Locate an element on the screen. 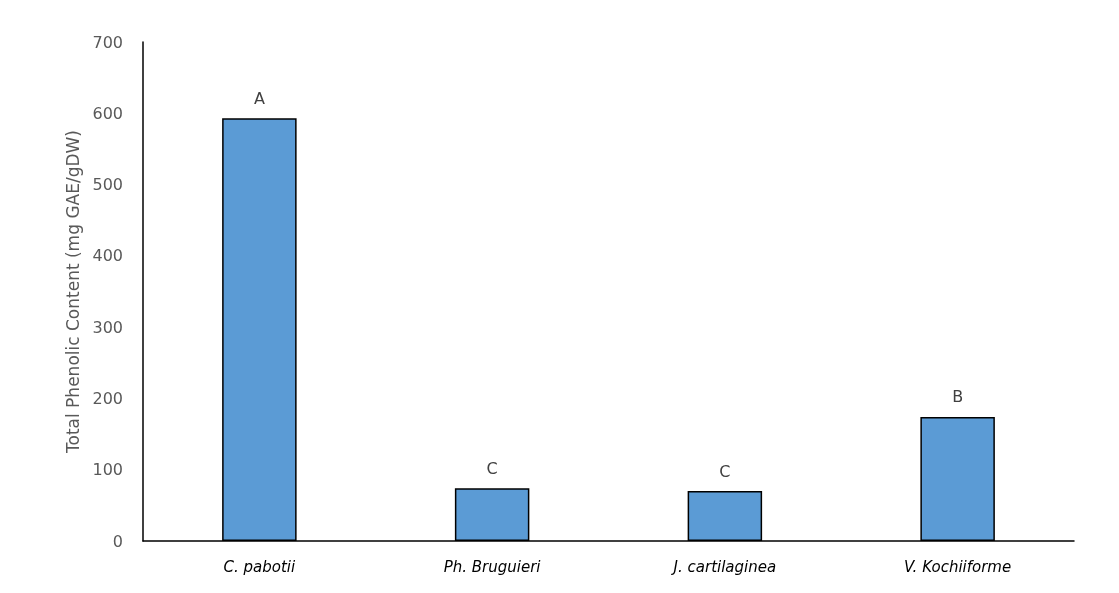 This screenshot has height=593, width=1119. x-tick-label: C. pabotii is located at coordinates (260, 566).